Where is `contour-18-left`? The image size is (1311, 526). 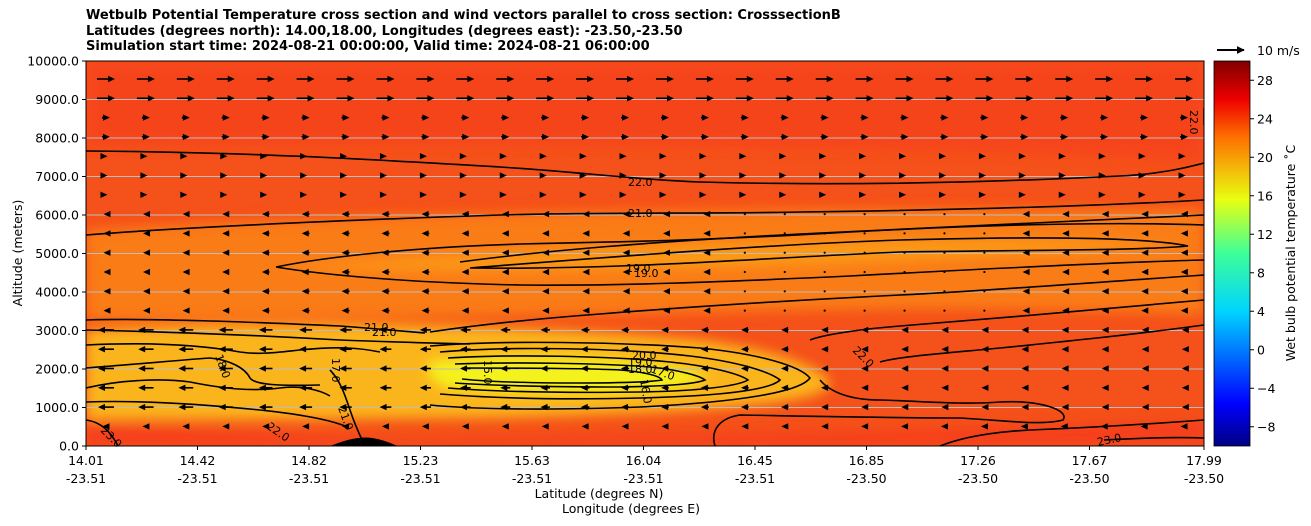
contour-18-left is located at coordinates (203, 372).